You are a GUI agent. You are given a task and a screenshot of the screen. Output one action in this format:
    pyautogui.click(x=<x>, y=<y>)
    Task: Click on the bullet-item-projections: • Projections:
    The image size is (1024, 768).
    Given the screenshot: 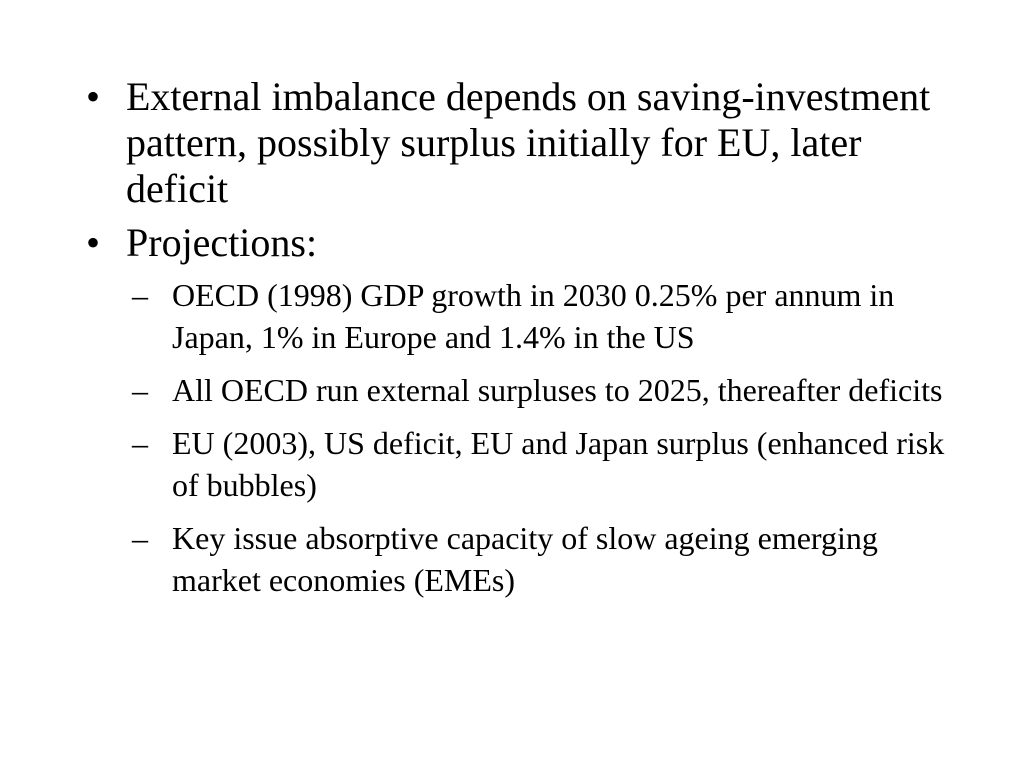 What is the action you would take?
    pyautogui.click(x=526, y=243)
    